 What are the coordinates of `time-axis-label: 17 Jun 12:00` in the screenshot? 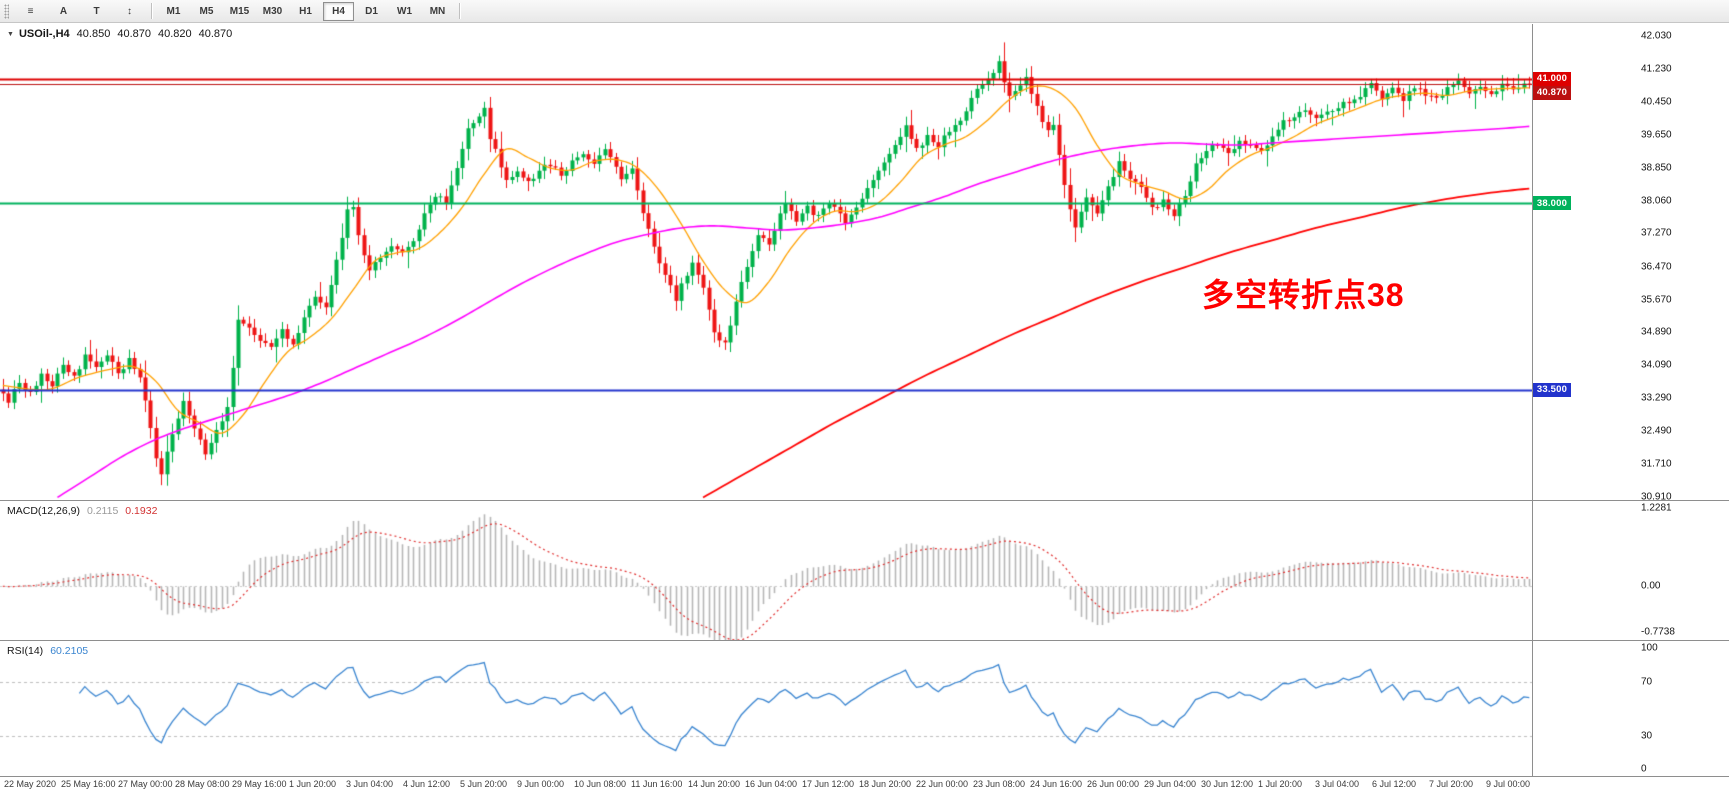 It's located at (828, 784).